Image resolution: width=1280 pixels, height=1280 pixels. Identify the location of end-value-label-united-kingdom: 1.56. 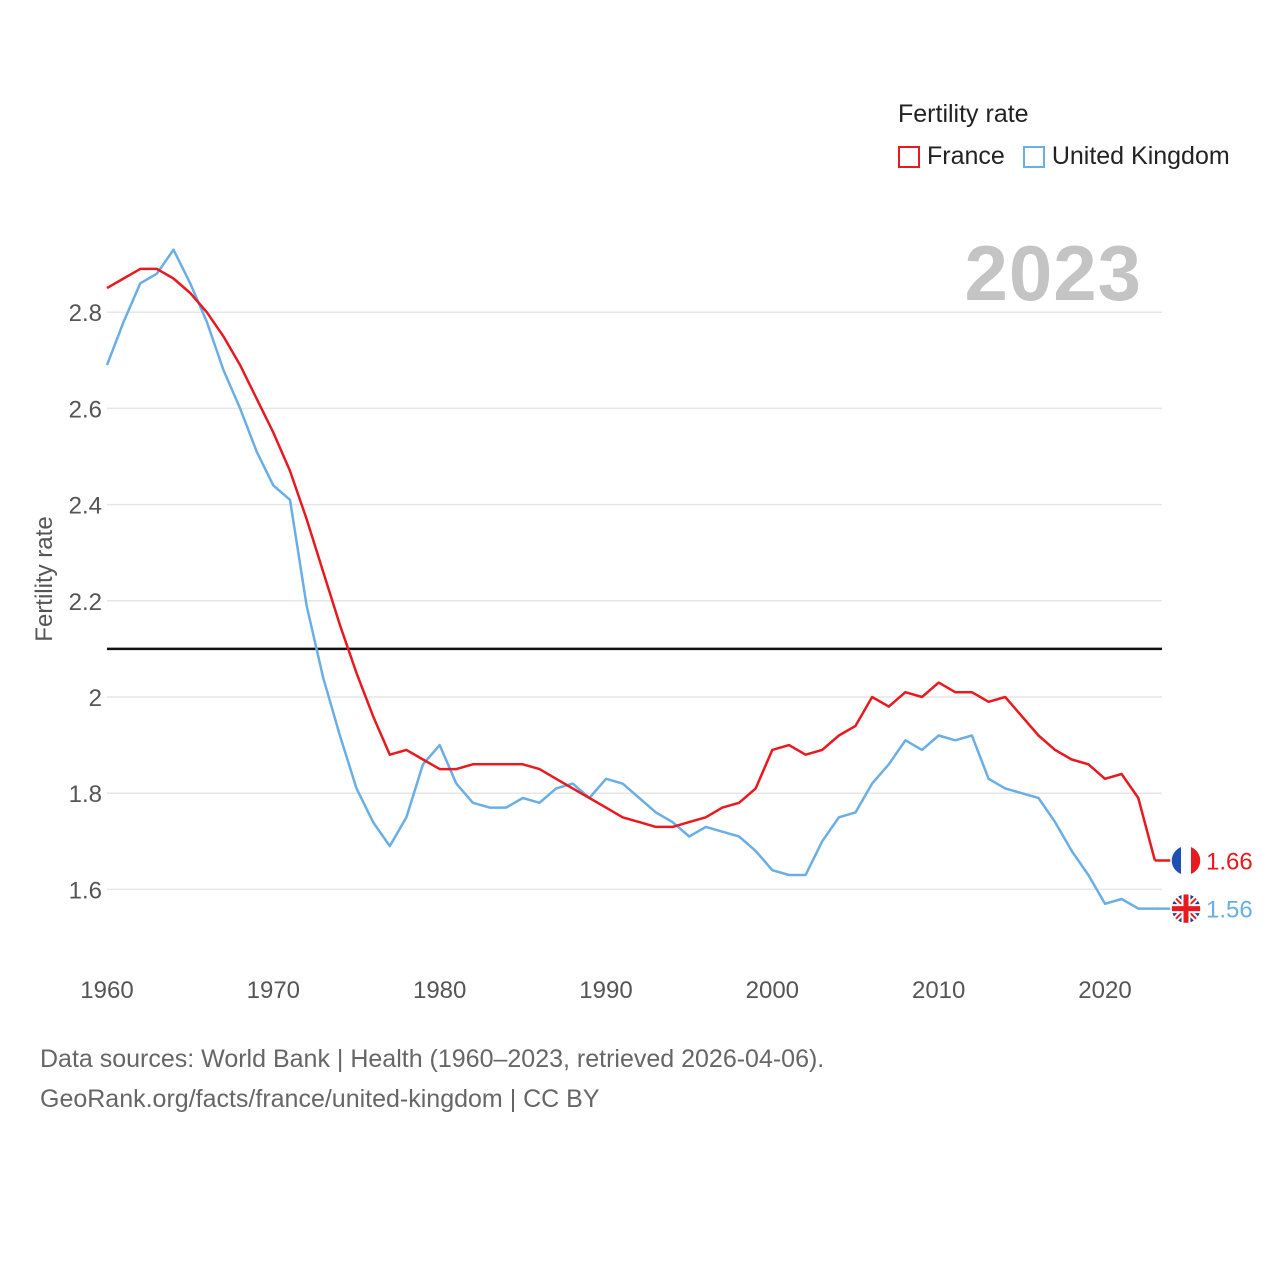
(1229, 910).